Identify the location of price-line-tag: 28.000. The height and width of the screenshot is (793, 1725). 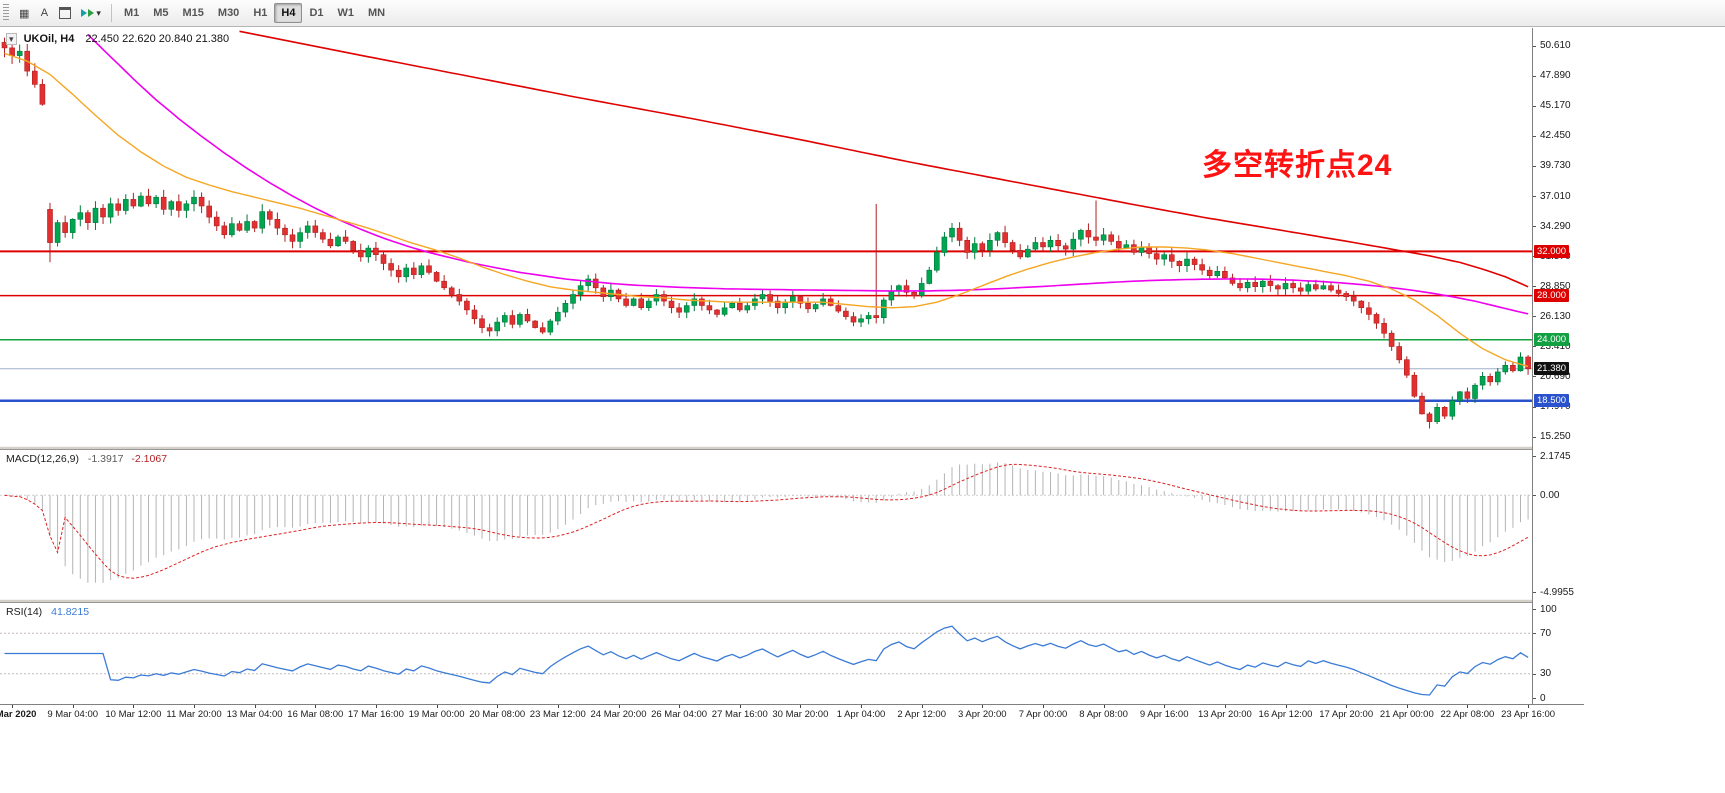
(1552, 296).